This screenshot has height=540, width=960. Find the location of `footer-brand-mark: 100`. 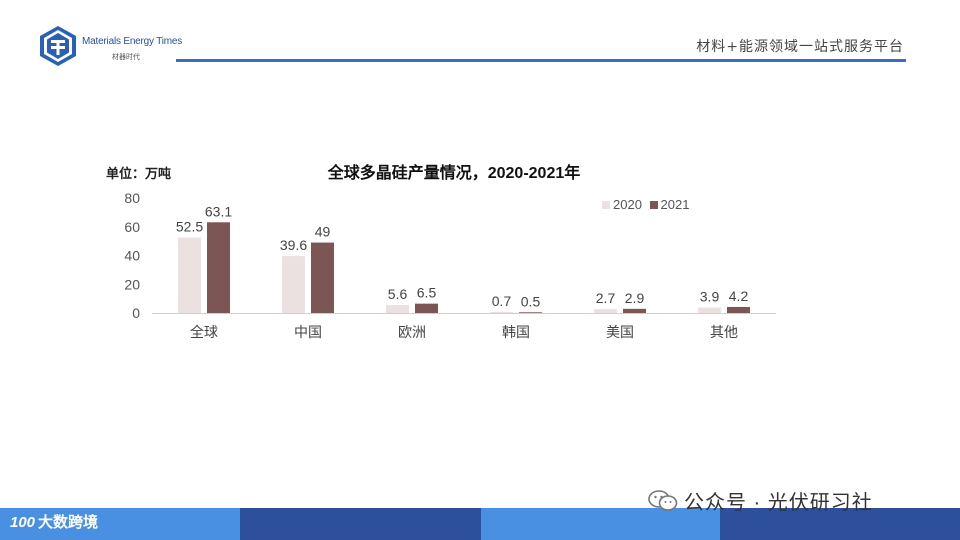

footer-brand-mark: 100 is located at coordinates (23, 522).